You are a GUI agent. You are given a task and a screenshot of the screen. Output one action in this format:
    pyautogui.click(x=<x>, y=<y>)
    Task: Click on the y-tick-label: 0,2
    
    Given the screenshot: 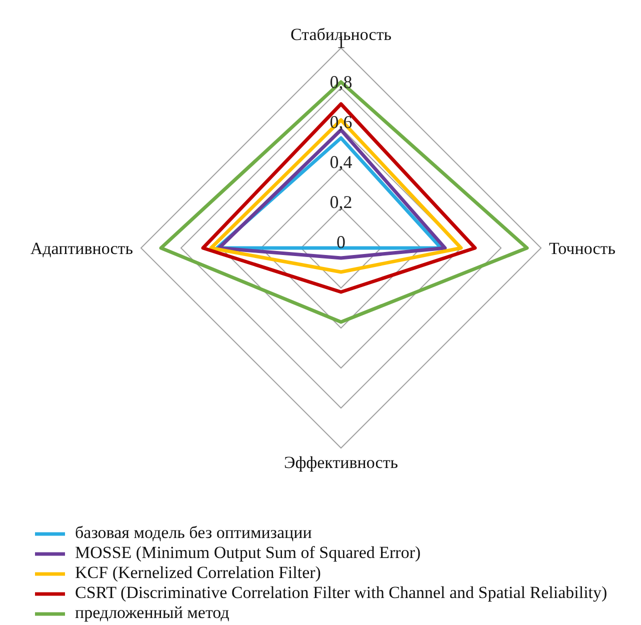 What is the action you would take?
    pyautogui.click(x=341, y=202)
    